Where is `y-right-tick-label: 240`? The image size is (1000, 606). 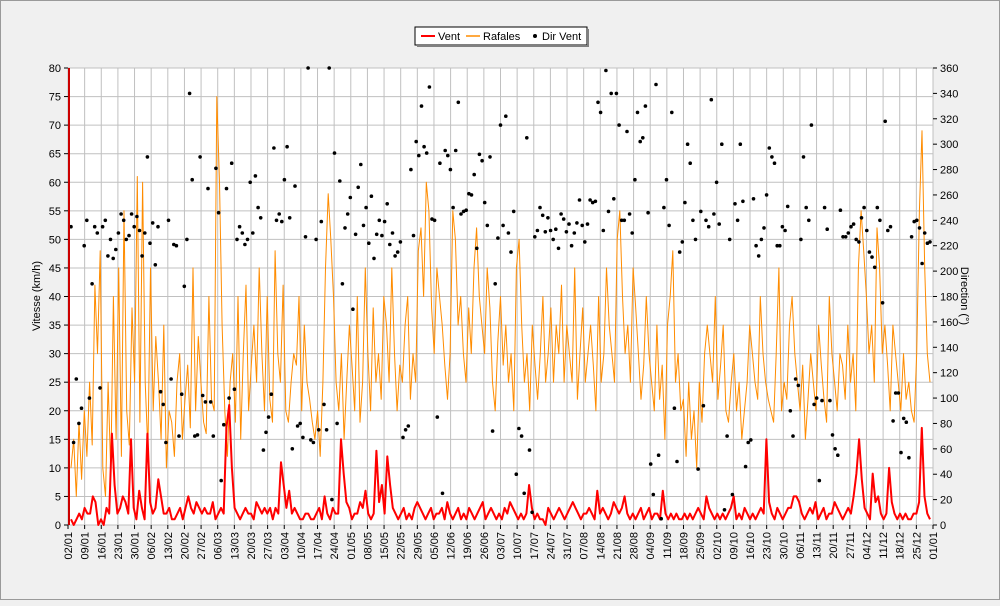
y-right-tick-label: 240 is located at coordinates (949, 221).